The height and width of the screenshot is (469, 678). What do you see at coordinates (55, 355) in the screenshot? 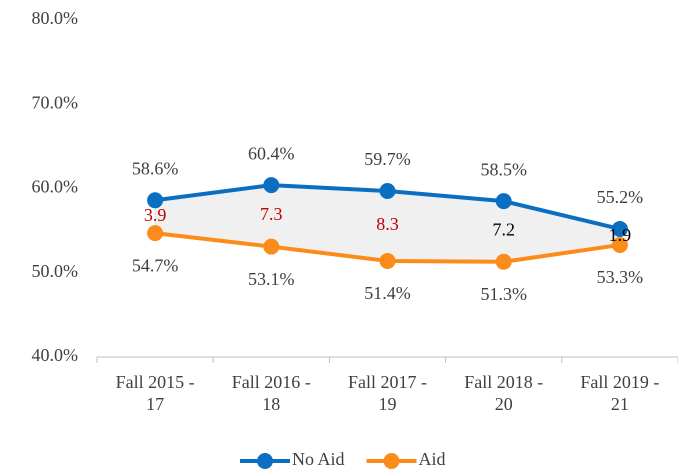
I see `y-tick-label: 40.0%` at bounding box center [55, 355].